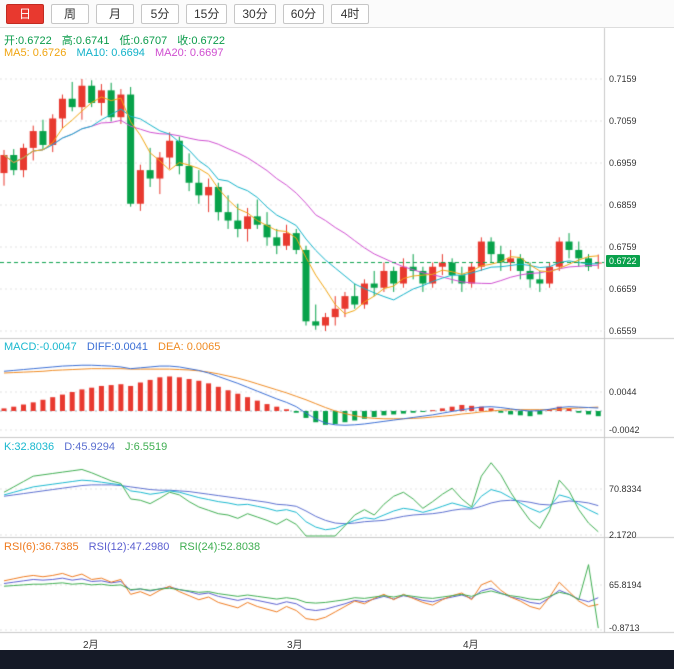 The width and height of the screenshot is (674, 669). What do you see at coordinates (255, 13) in the screenshot?
I see `tab-30min: 30分` at bounding box center [255, 13].